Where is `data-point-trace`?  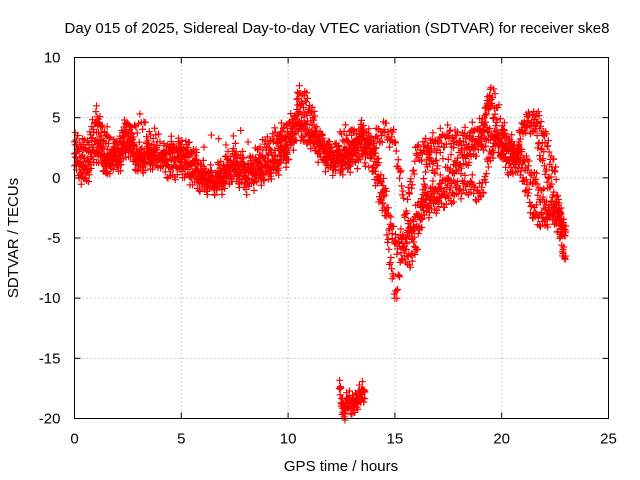 data-point-trace is located at coordinates (352, 400).